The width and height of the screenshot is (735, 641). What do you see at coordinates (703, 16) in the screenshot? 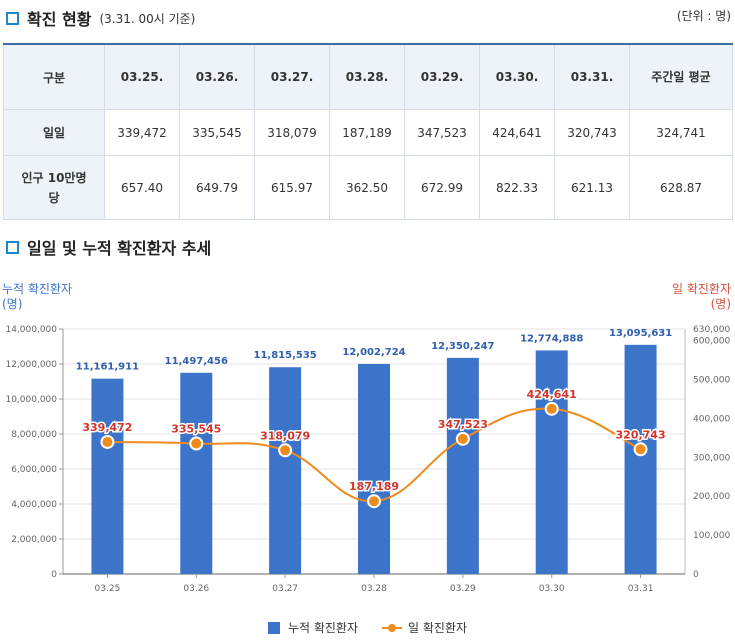
I see `unit-label: (단위 : 명)` at bounding box center [703, 16].